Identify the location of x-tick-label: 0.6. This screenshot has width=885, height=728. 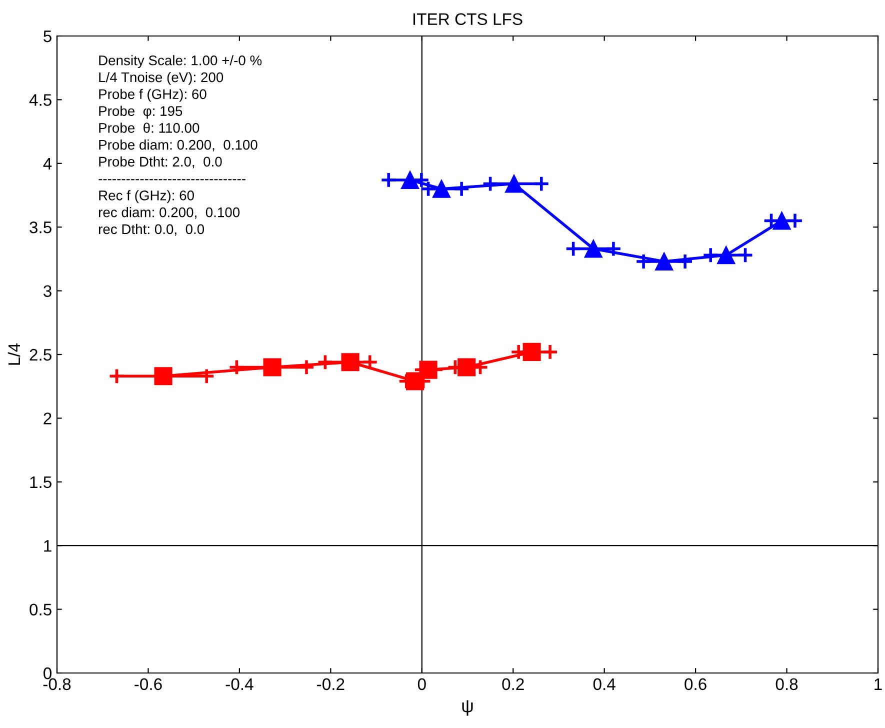
(695, 684).